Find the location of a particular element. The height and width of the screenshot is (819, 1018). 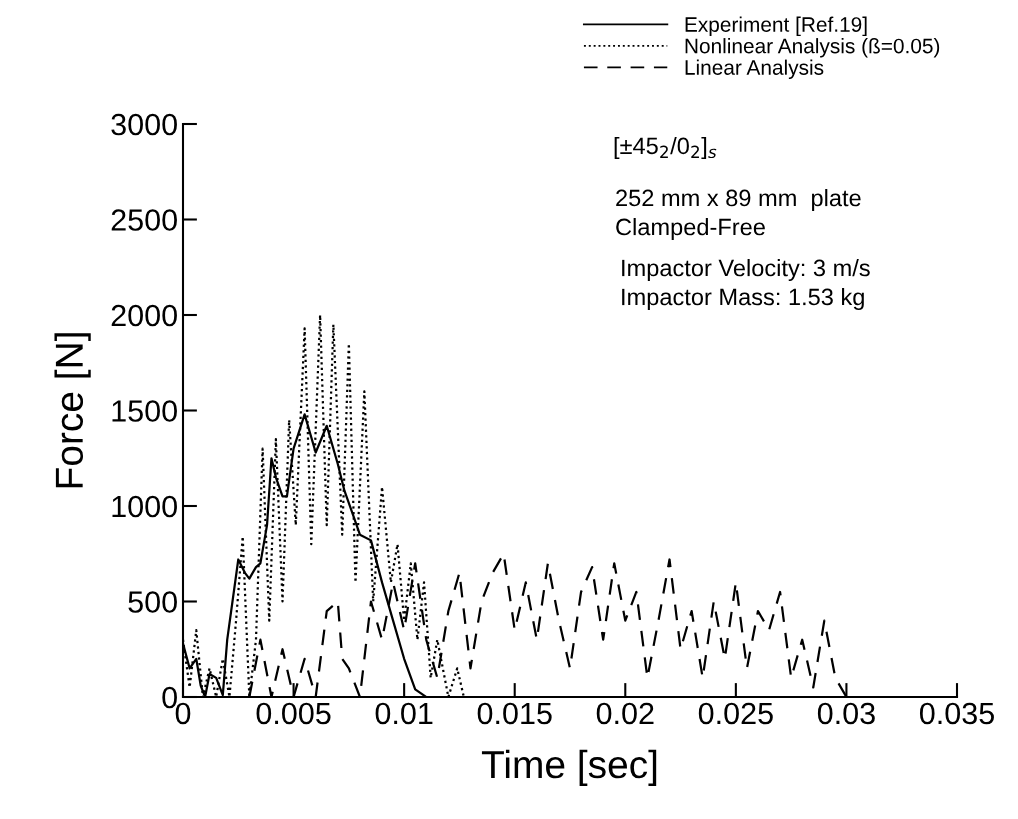

annotation: Impactor Velocity: 3 m/s is located at coordinates (746, 270).